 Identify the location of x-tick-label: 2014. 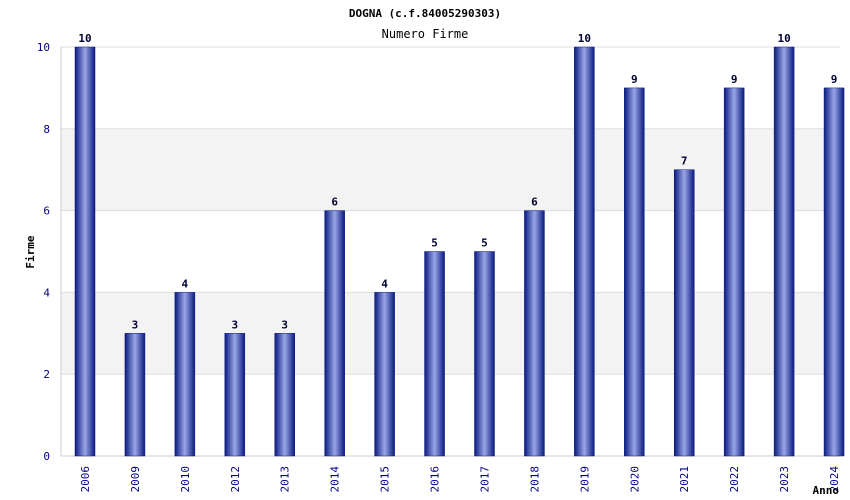
(335, 479).